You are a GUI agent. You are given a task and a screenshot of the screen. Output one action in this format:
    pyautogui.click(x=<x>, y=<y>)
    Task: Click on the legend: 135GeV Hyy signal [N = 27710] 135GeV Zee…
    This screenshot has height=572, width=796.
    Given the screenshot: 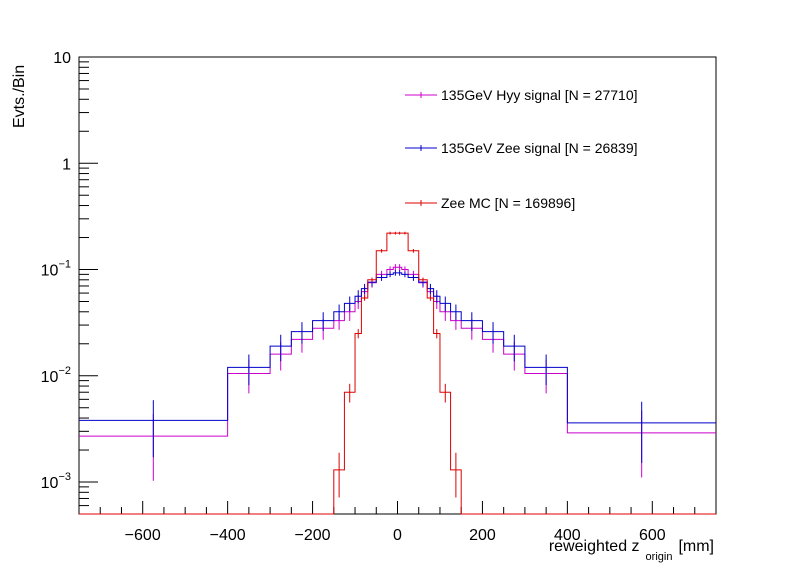 What is the action you would take?
    pyautogui.click(x=521, y=149)
    